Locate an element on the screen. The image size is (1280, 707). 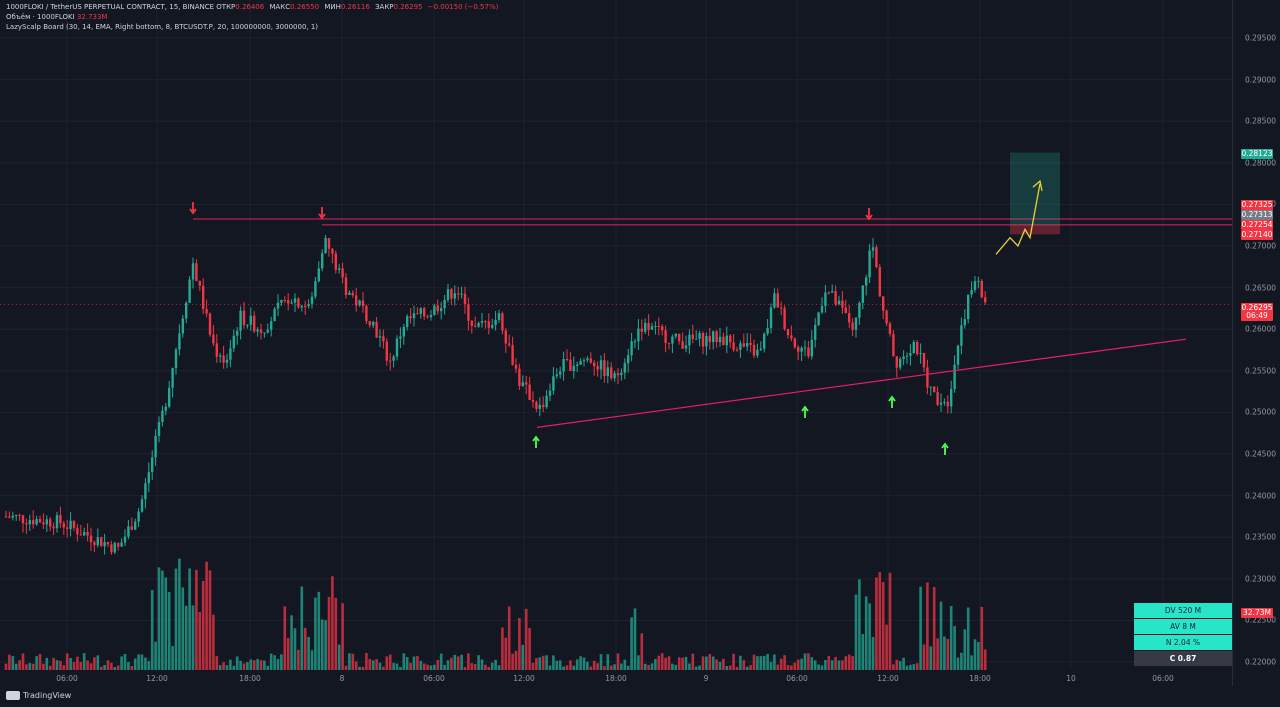
open-value: 0.26406 is located at coordinates (250, 7).